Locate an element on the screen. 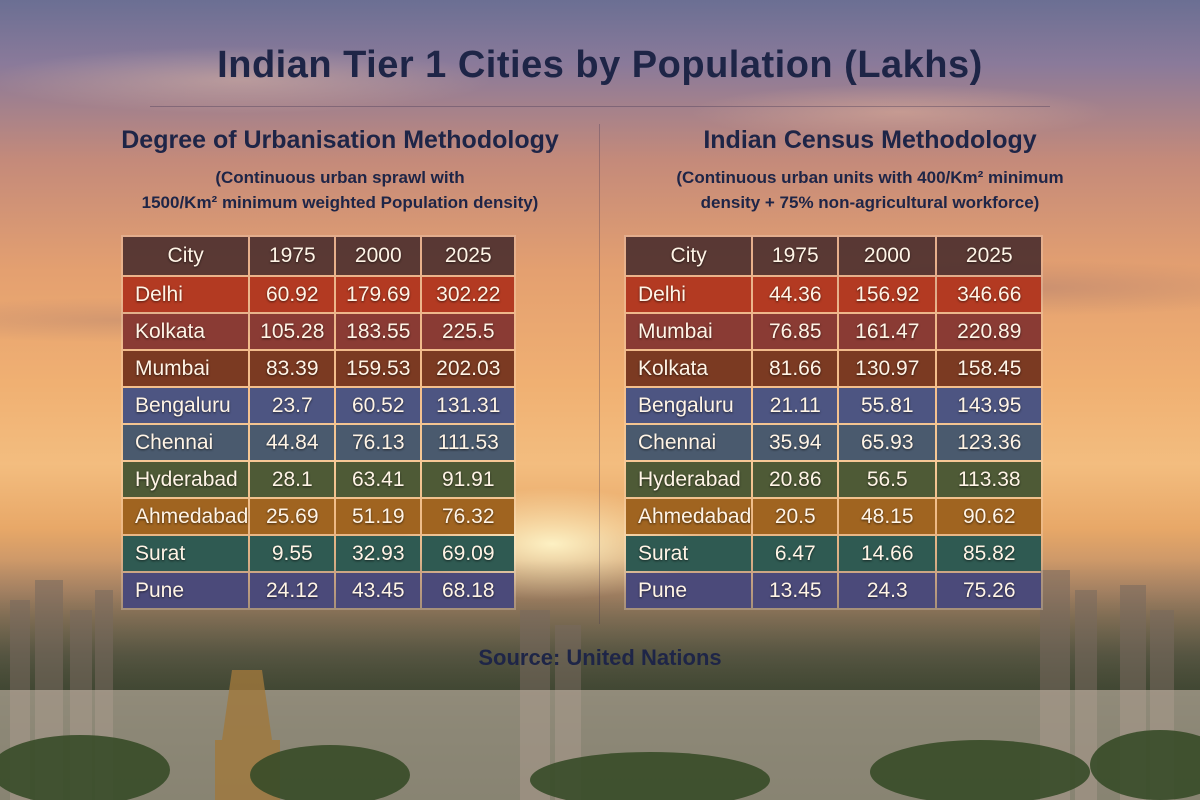 Image resolution: width=1200 pixels, height=800 pixels. value-cell: 44.84 is located at coordinates (292, 442).